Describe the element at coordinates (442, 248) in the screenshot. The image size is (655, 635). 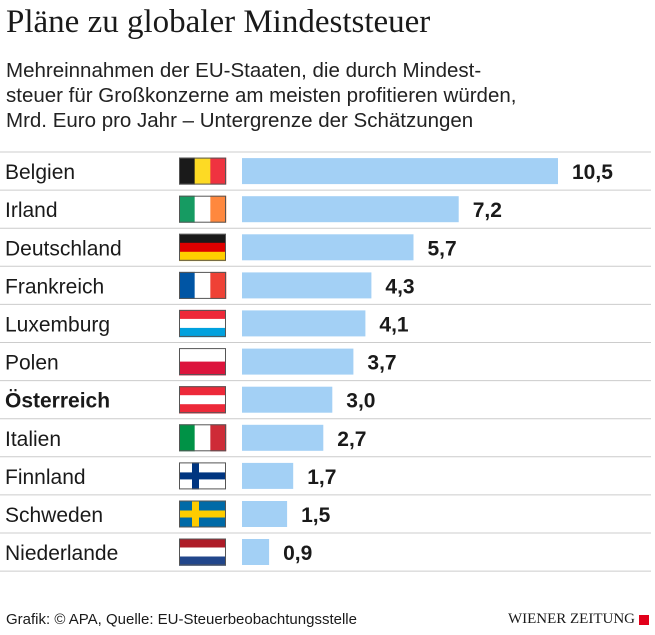
I see `data-label: 5,7` at that location.